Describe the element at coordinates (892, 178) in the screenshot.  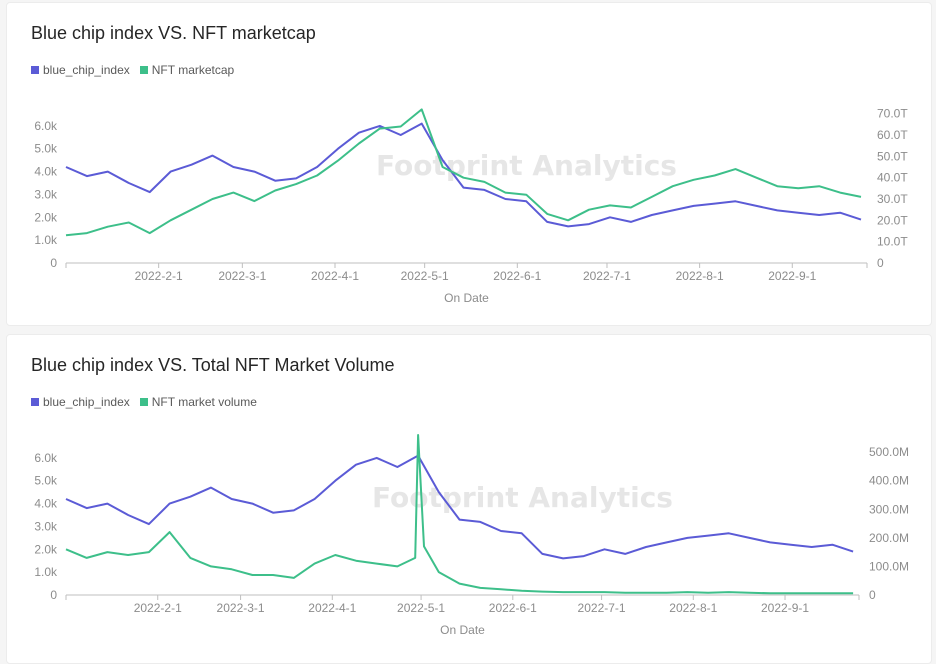
I see `y-right-tick-label: 40.0T` at that location.